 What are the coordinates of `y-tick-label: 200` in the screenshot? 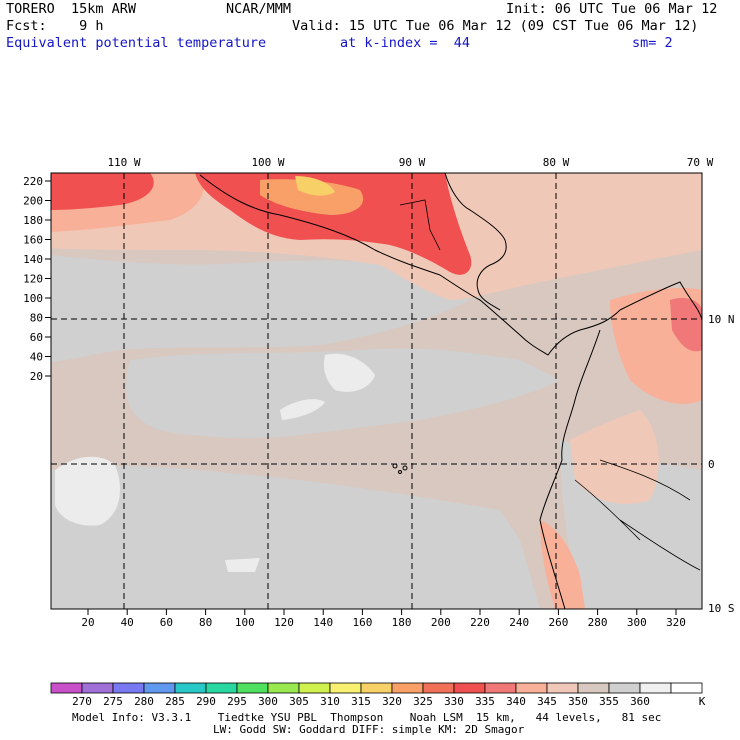 It's located at (33, 201).